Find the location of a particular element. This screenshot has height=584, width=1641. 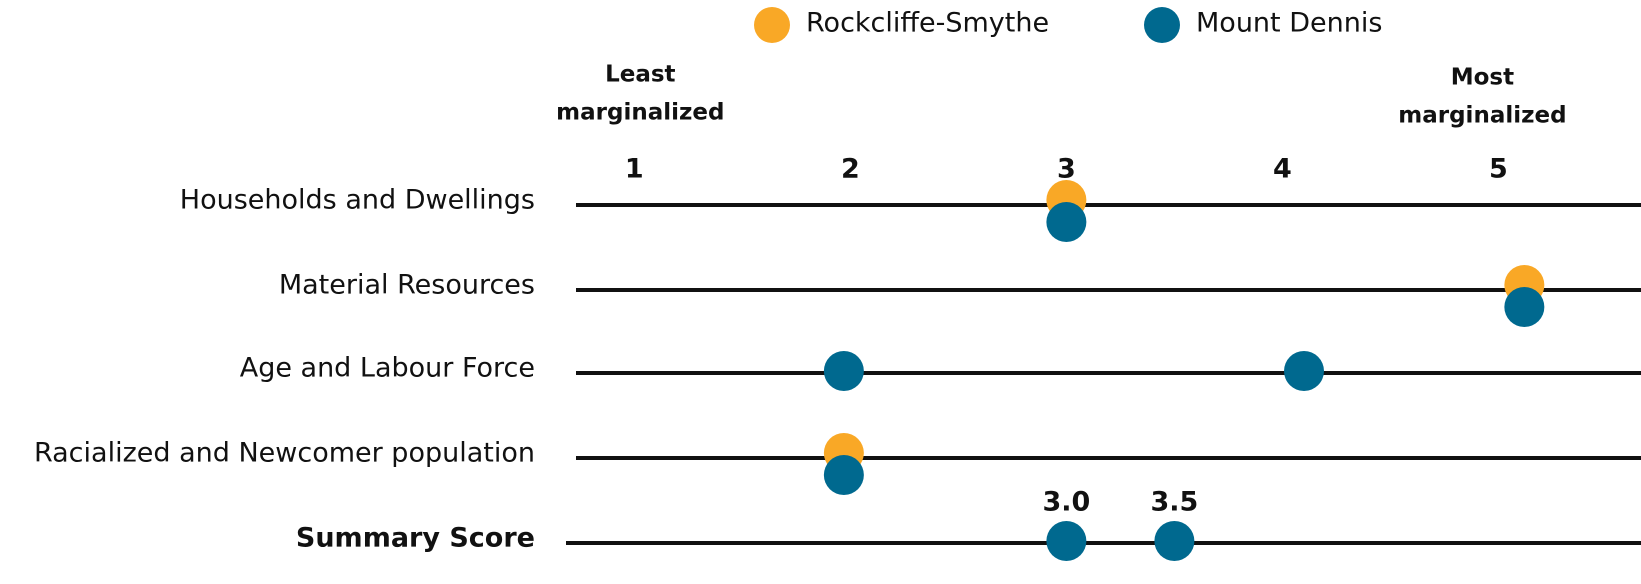

x-tick-label: 3 is located at coordinates (1066, 169).